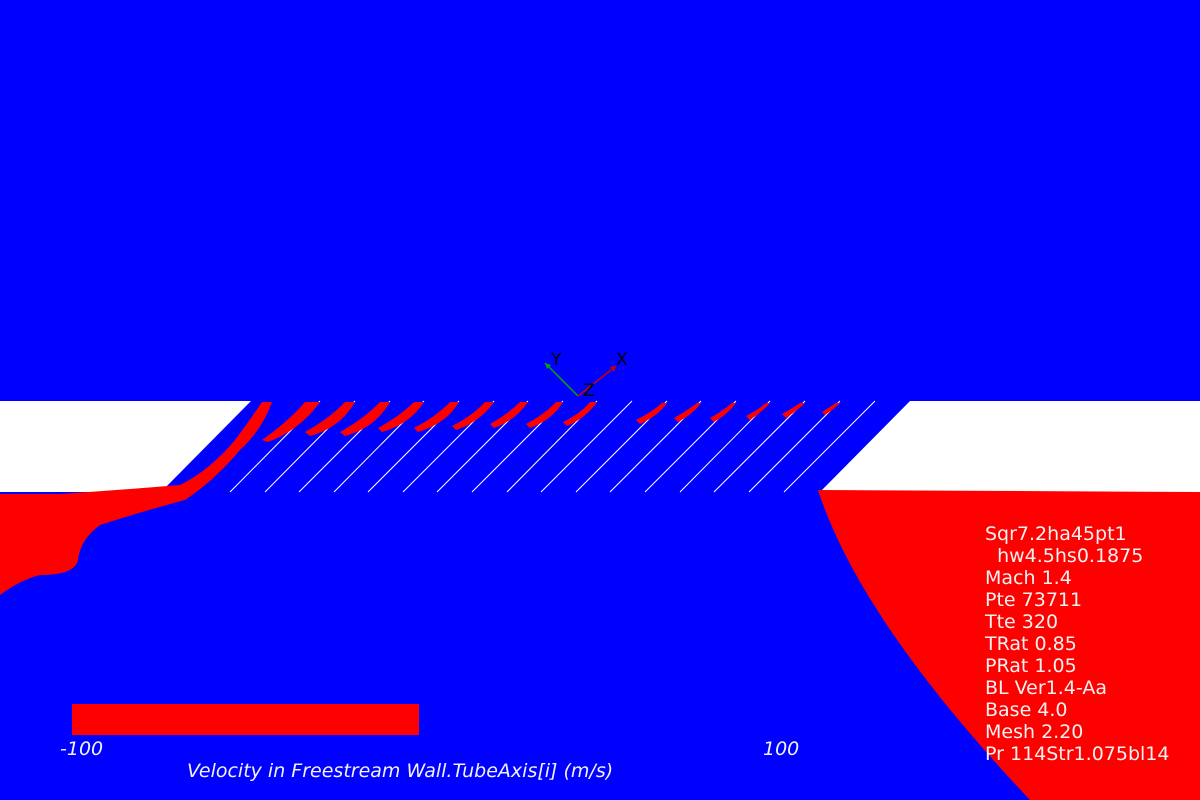 This screenshot has height=800, width=1200. Describe the element at coordinates (1031, 666) in the screenshot. I see `info-line-prat: PRat 1.05` at that location.